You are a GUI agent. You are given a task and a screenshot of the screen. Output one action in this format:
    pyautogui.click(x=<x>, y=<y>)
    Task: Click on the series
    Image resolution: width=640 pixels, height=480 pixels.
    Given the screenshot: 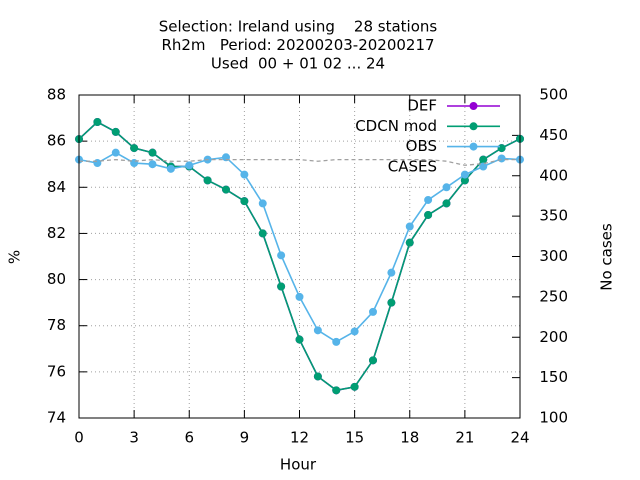 What is the action you would take?
    pyautogui.click(x=299, y=162)
    